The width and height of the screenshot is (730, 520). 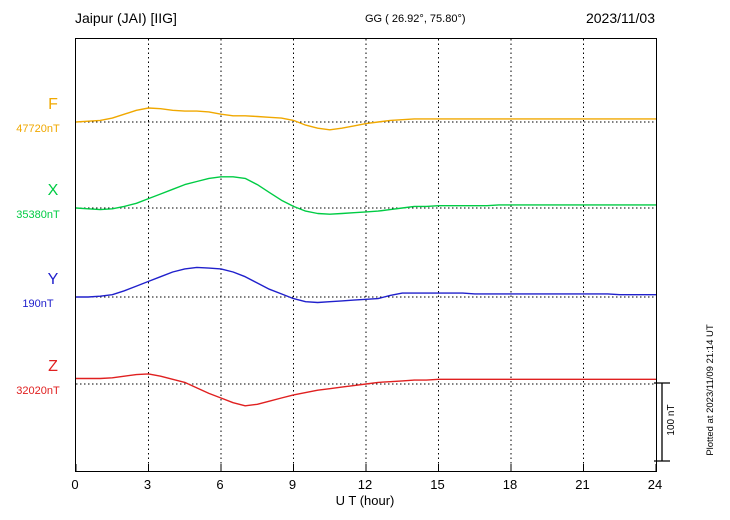 What do you see at coordinates (75, 484) in the screenshot?
I see `x-tick-label-0: 0` at bounding box center [75, 484].